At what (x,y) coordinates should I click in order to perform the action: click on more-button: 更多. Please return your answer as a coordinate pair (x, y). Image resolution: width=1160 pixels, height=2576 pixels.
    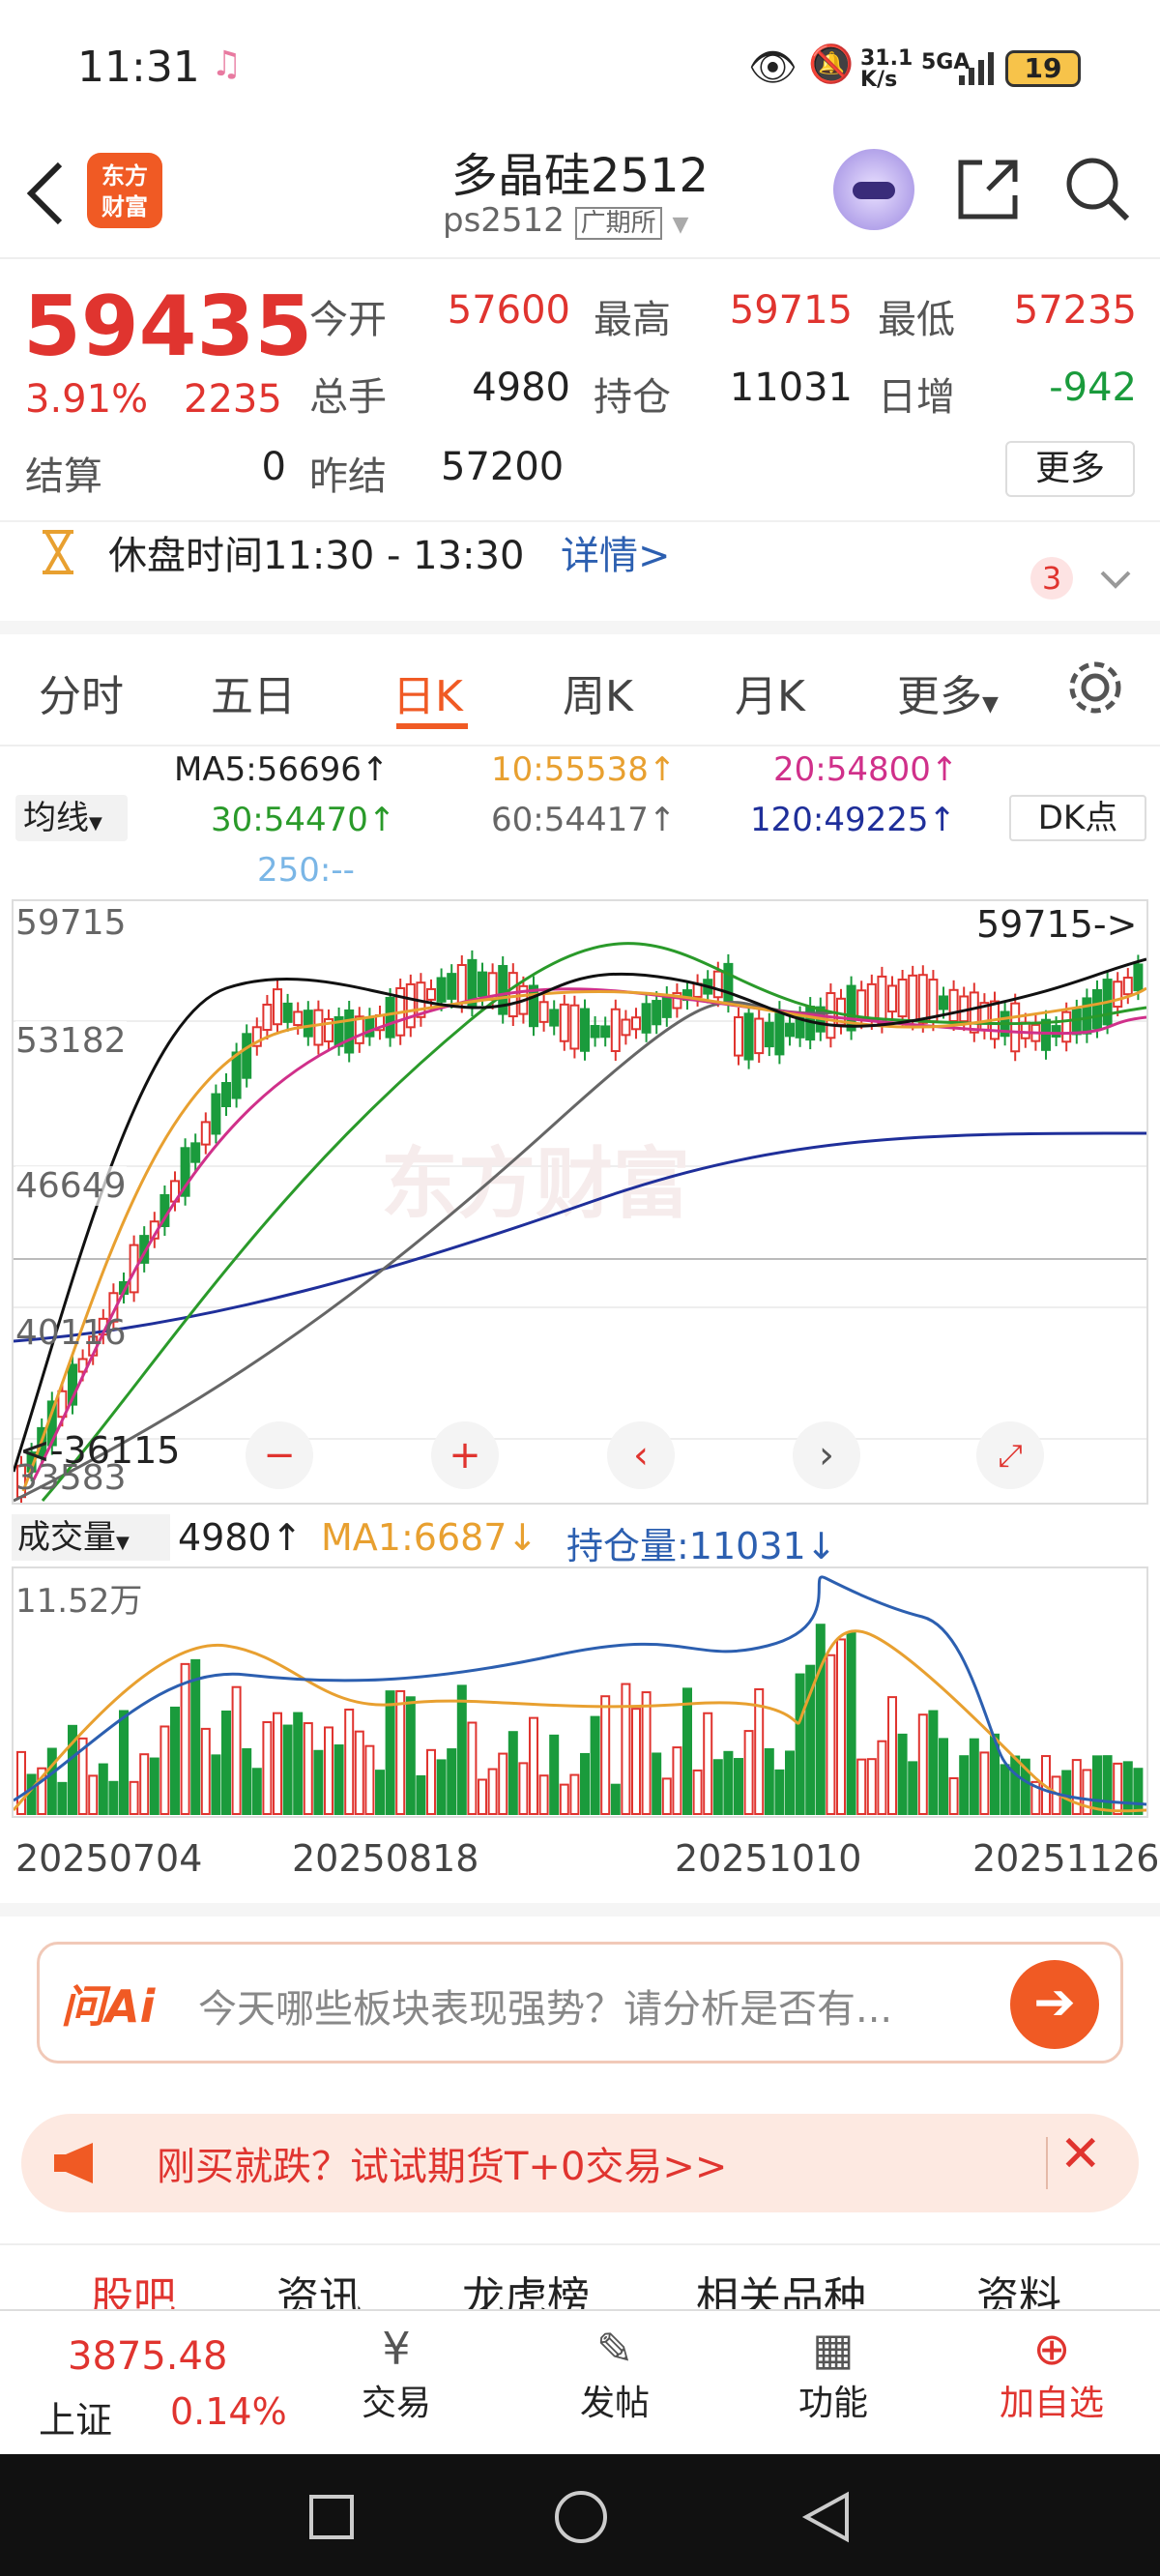
    Looking at the image, I should click on (1070, 469).